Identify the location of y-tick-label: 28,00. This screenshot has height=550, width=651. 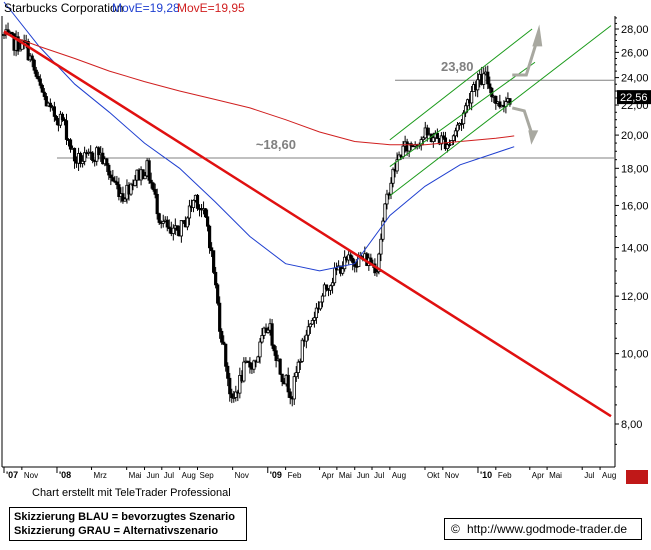
(635, 30).